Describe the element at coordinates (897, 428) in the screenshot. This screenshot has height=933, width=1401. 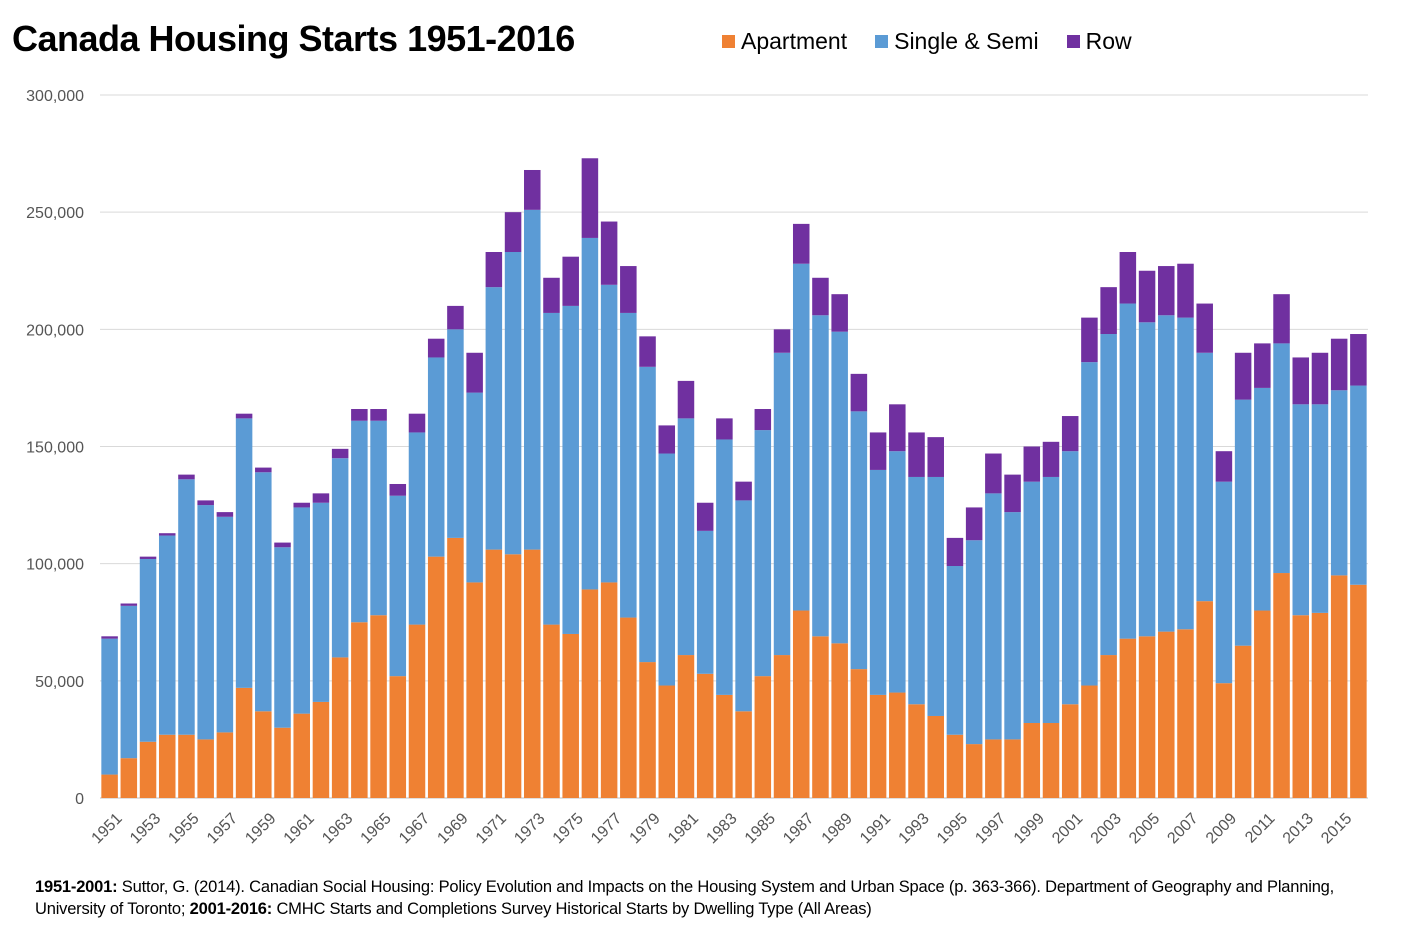
I see `bar-row-1992` at that location.